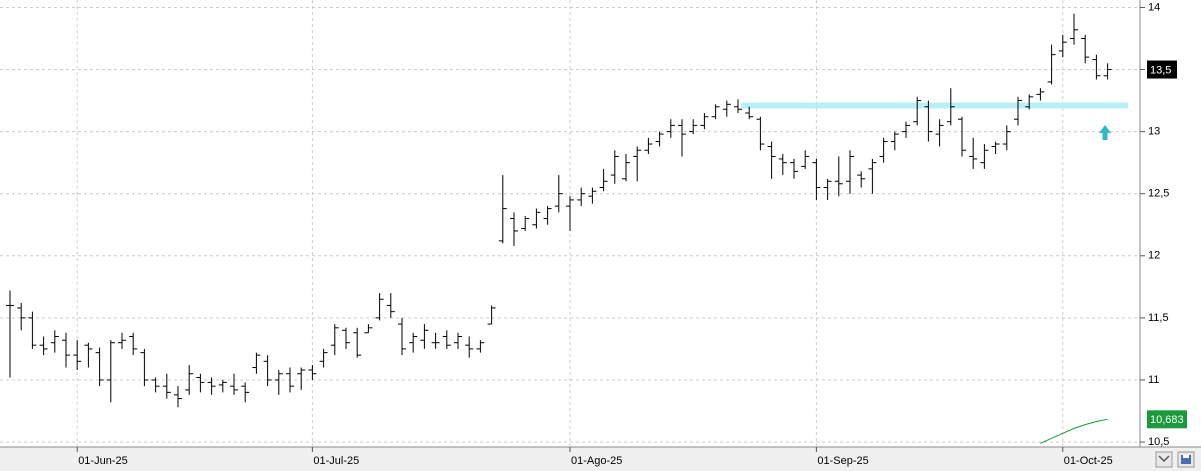 The width and height of the screenshot is (1201, 471). I want to click on price-badge, so click(1162, 69).